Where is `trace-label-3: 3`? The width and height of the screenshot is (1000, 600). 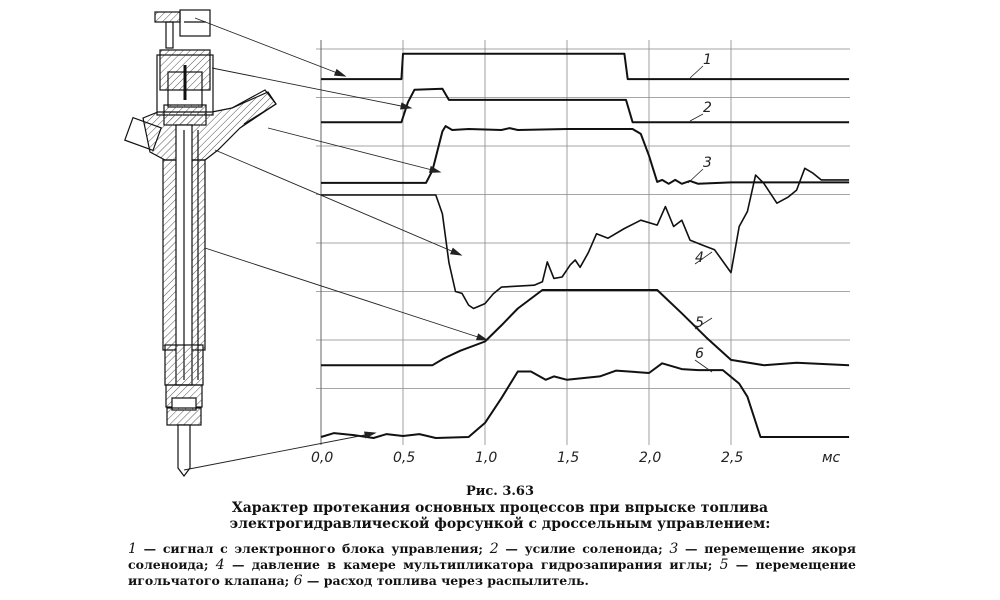
trace-label-3: 3 is located at coordinates (707, 163).